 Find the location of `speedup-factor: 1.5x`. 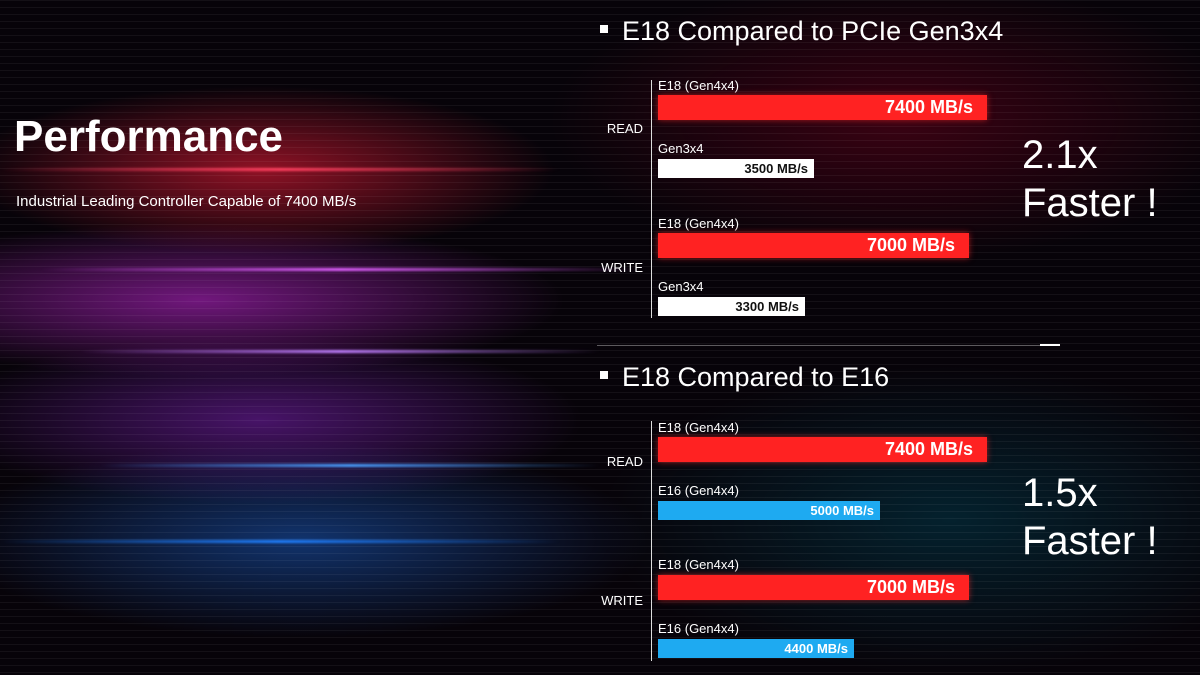

speedup-factor: 1.5x is located at coordinates (1060, 493).